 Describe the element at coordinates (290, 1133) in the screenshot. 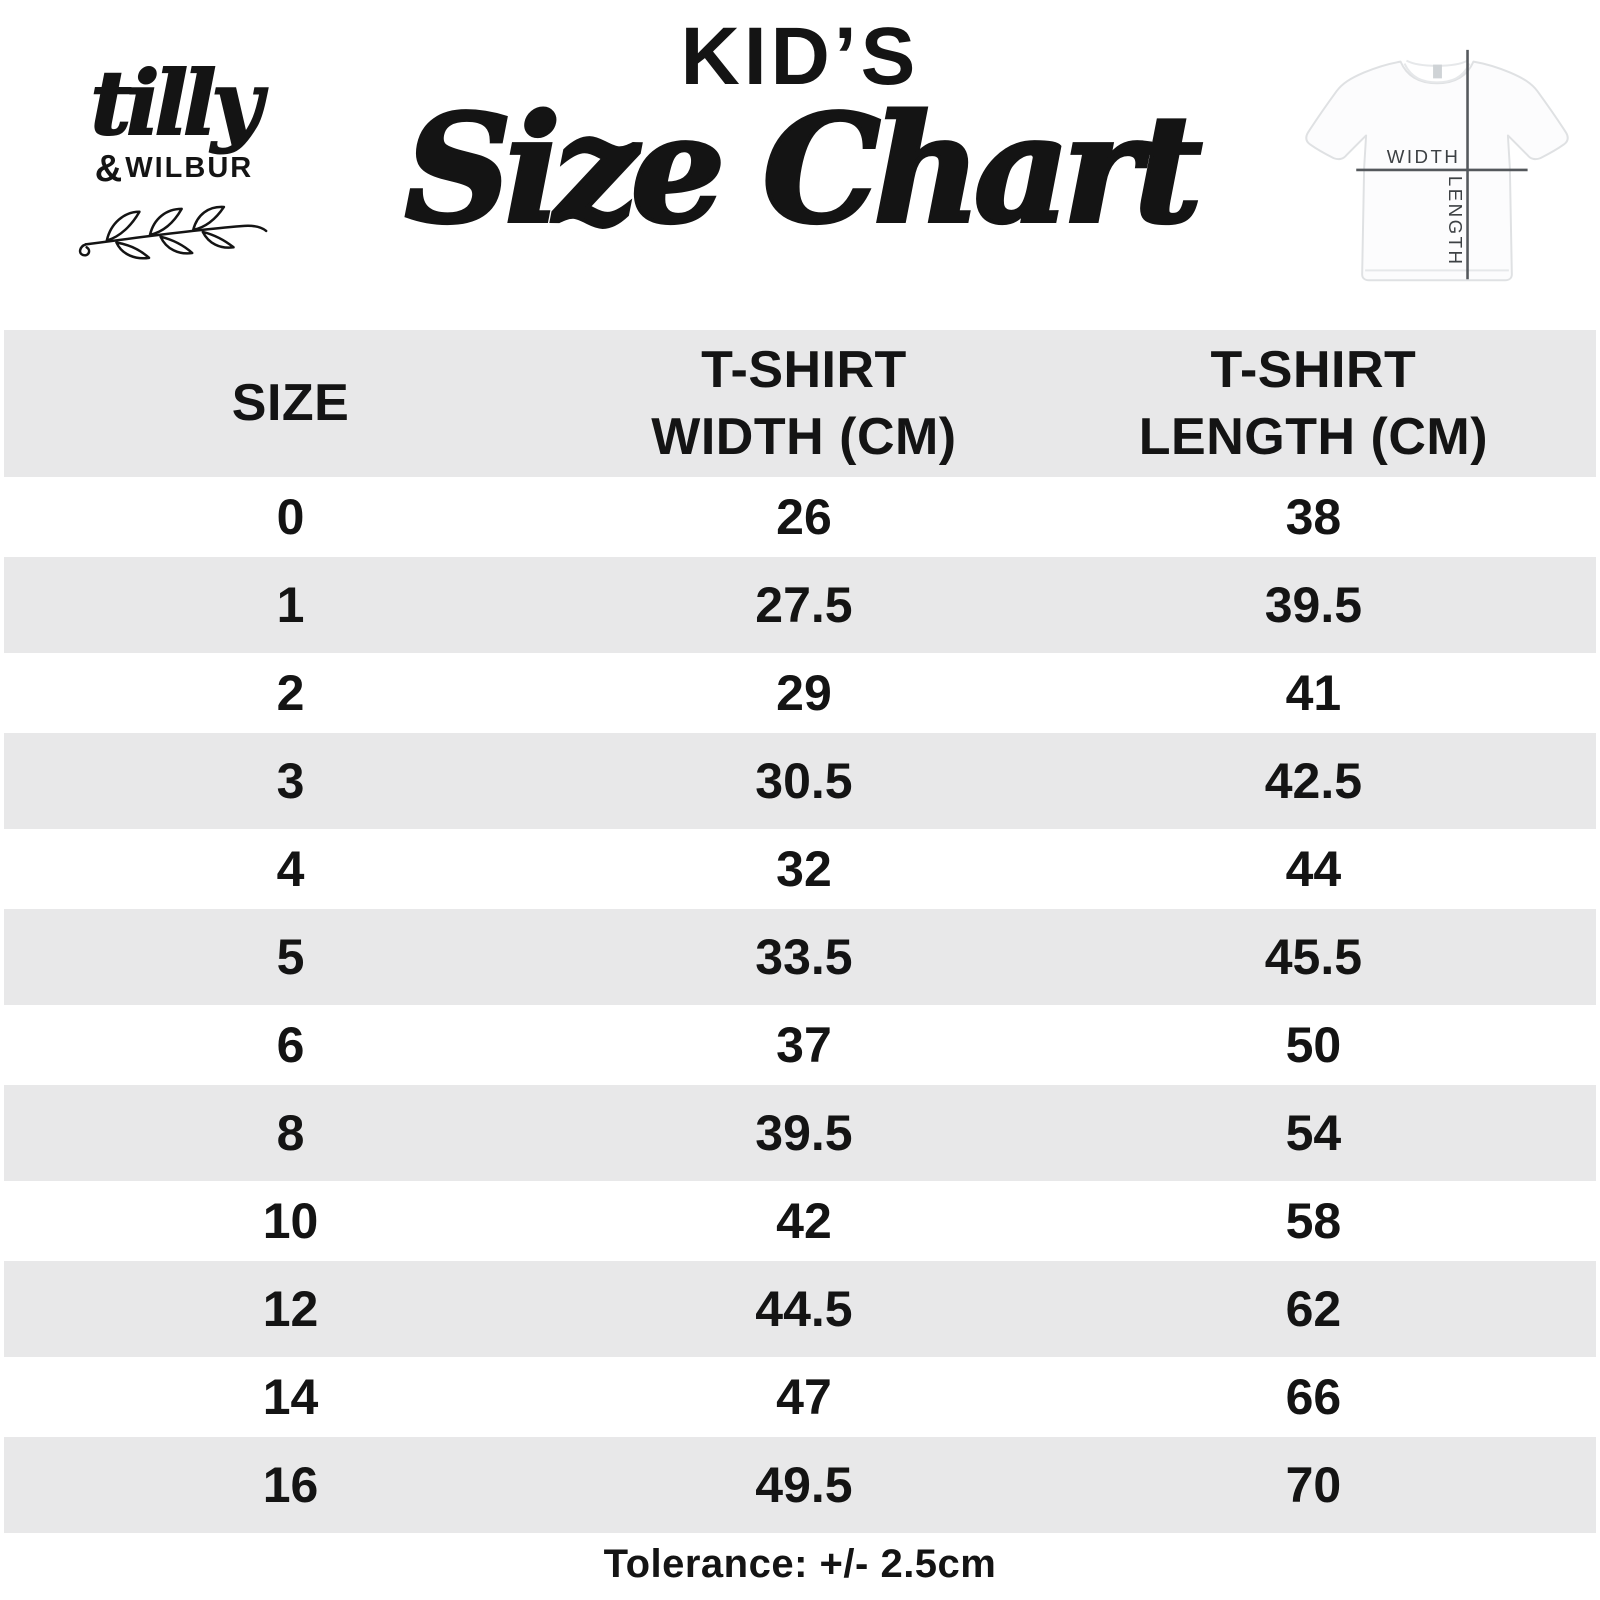

I see `cell-size: 8` at that location.